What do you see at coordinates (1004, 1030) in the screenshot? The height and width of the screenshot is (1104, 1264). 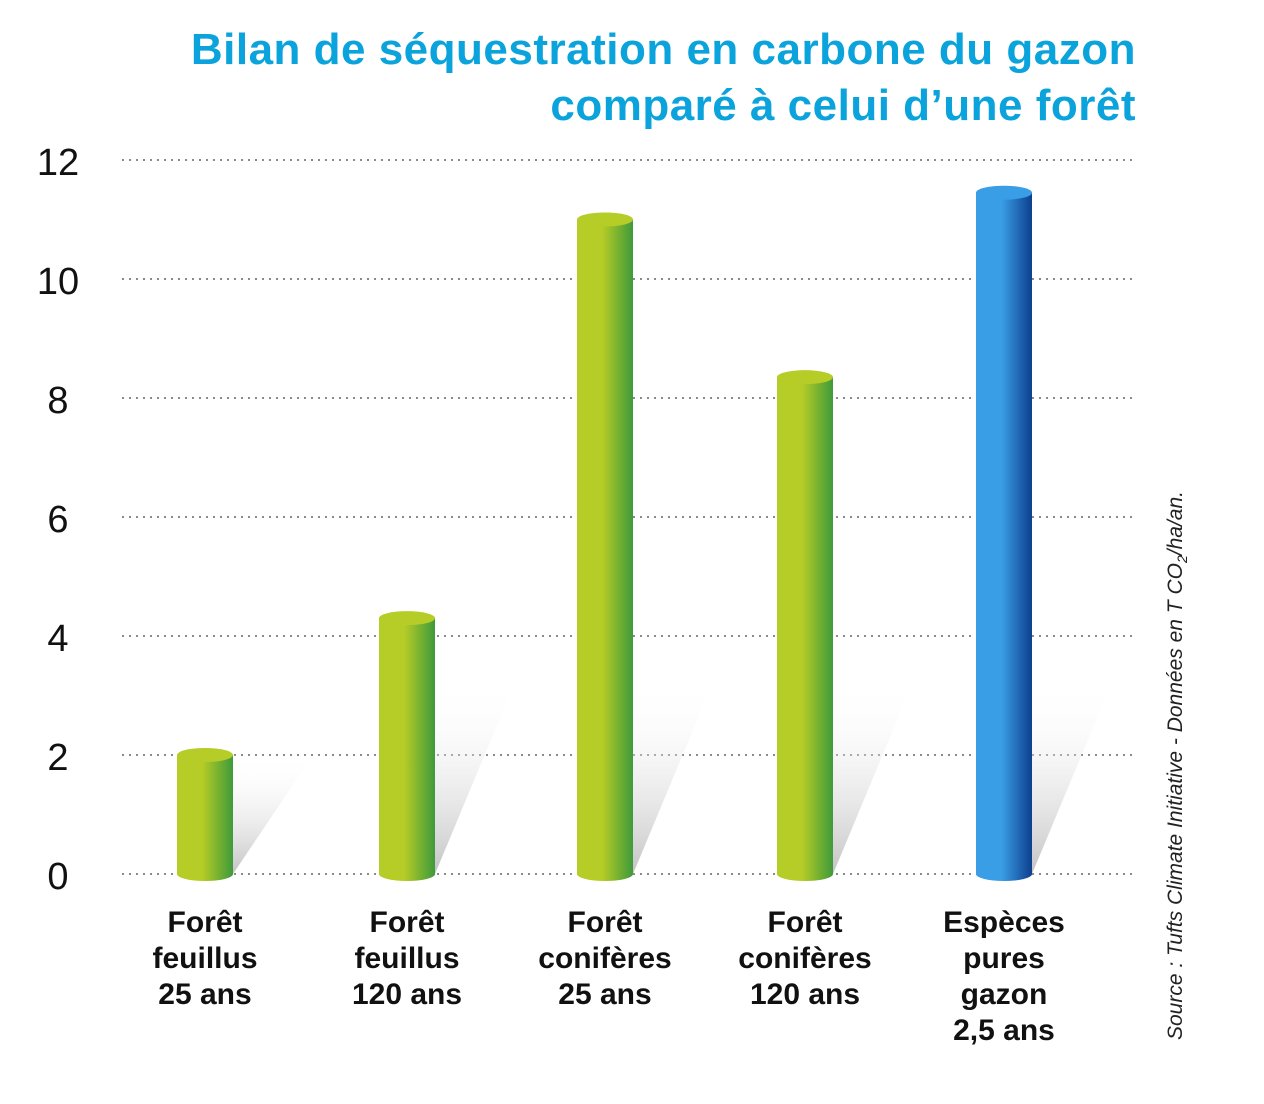 I see `x-tick-label-line: 2,5 ans` at bounding box center [1004, 1030].